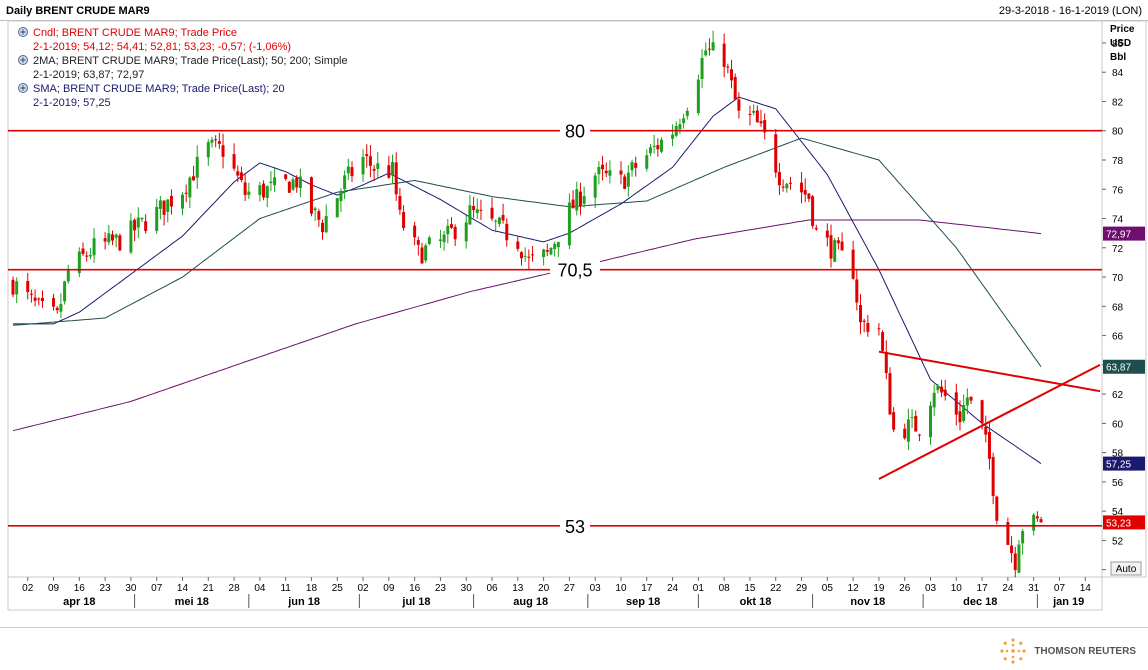 The height and width of the screenshot is (670, 1148). I want to click on month-label: dec 18, so click(980, 602).